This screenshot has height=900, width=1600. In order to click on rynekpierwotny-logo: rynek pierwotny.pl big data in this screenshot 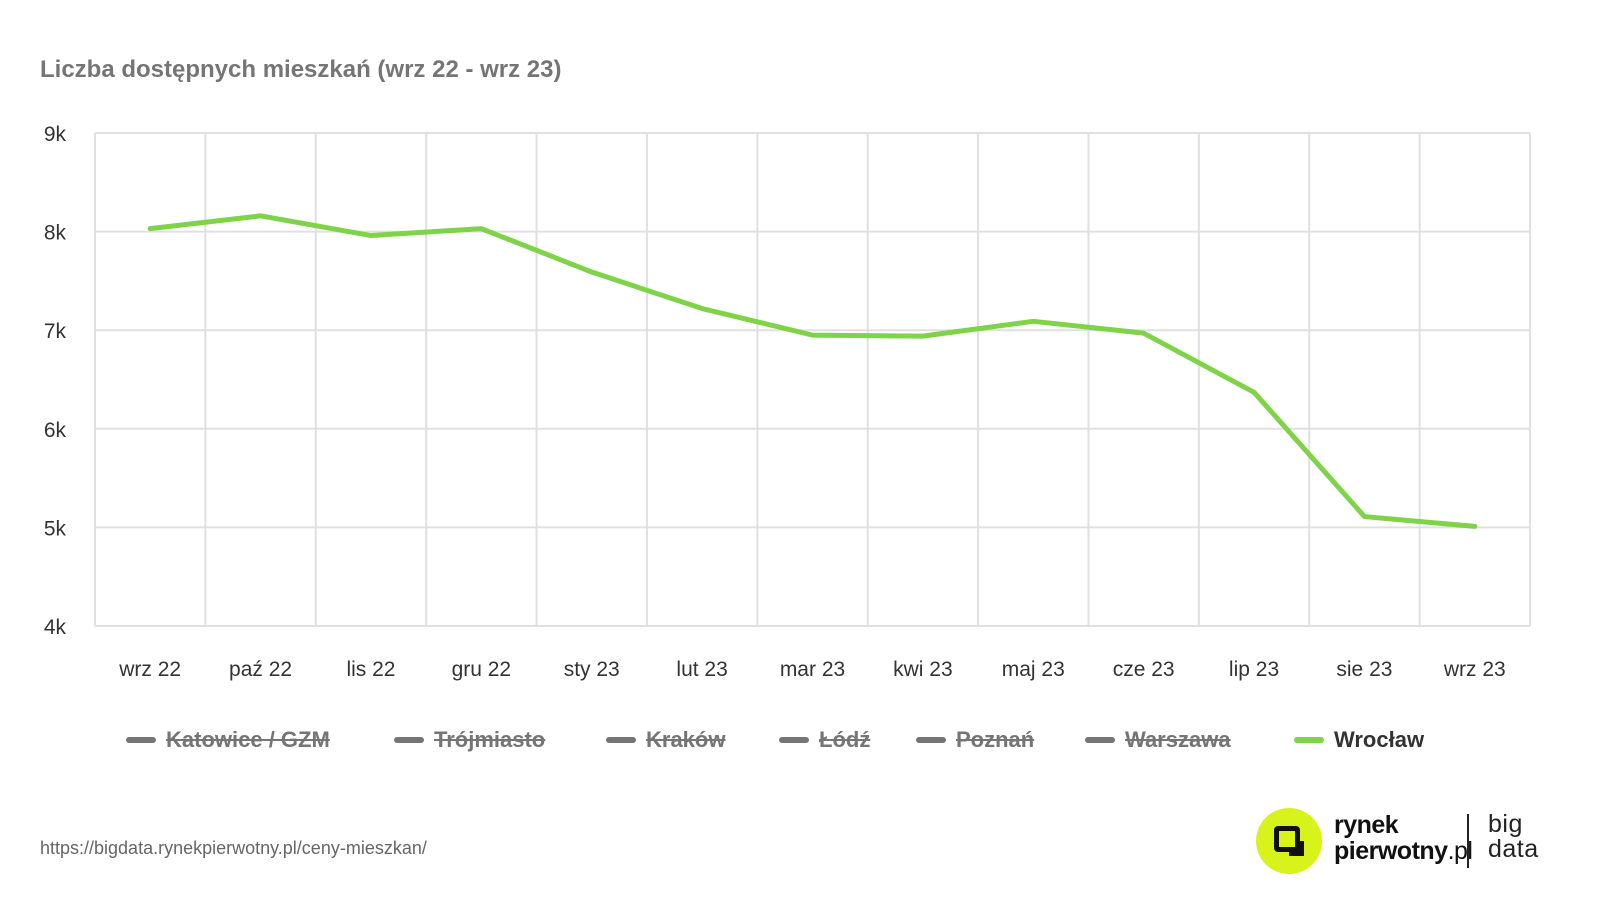, I will do `click(1426, 844)`.